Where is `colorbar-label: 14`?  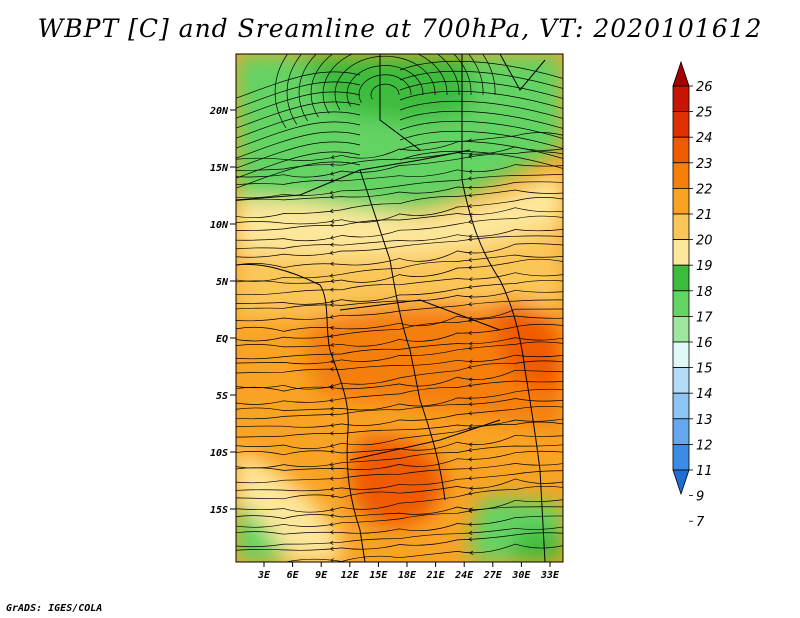 colorbar-label: 14 is located at coordinates (704, 394).